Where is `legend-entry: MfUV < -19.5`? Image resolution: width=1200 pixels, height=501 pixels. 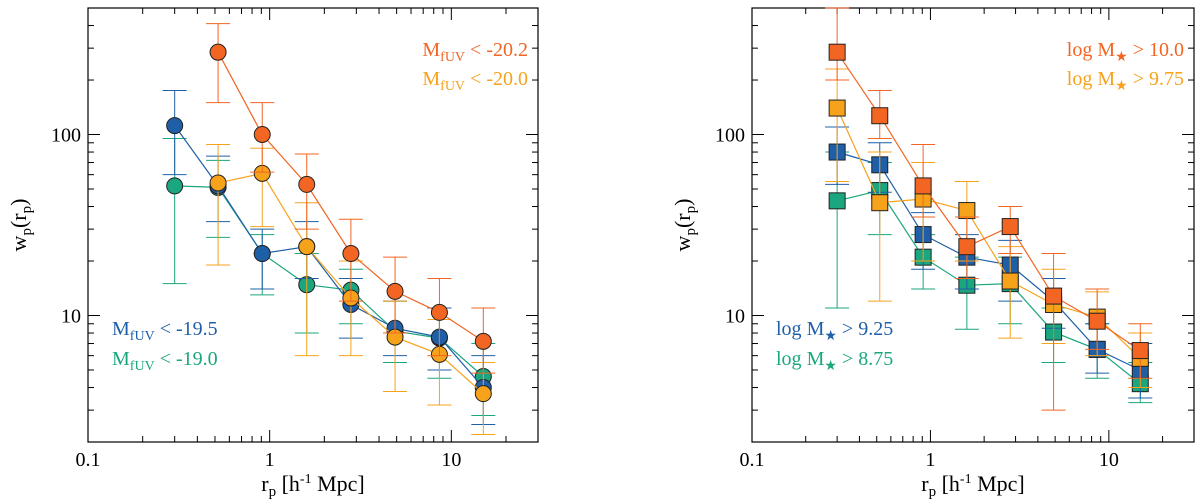 legend-entry: MfUV < -19.5 is located at coordinates (165, 331).